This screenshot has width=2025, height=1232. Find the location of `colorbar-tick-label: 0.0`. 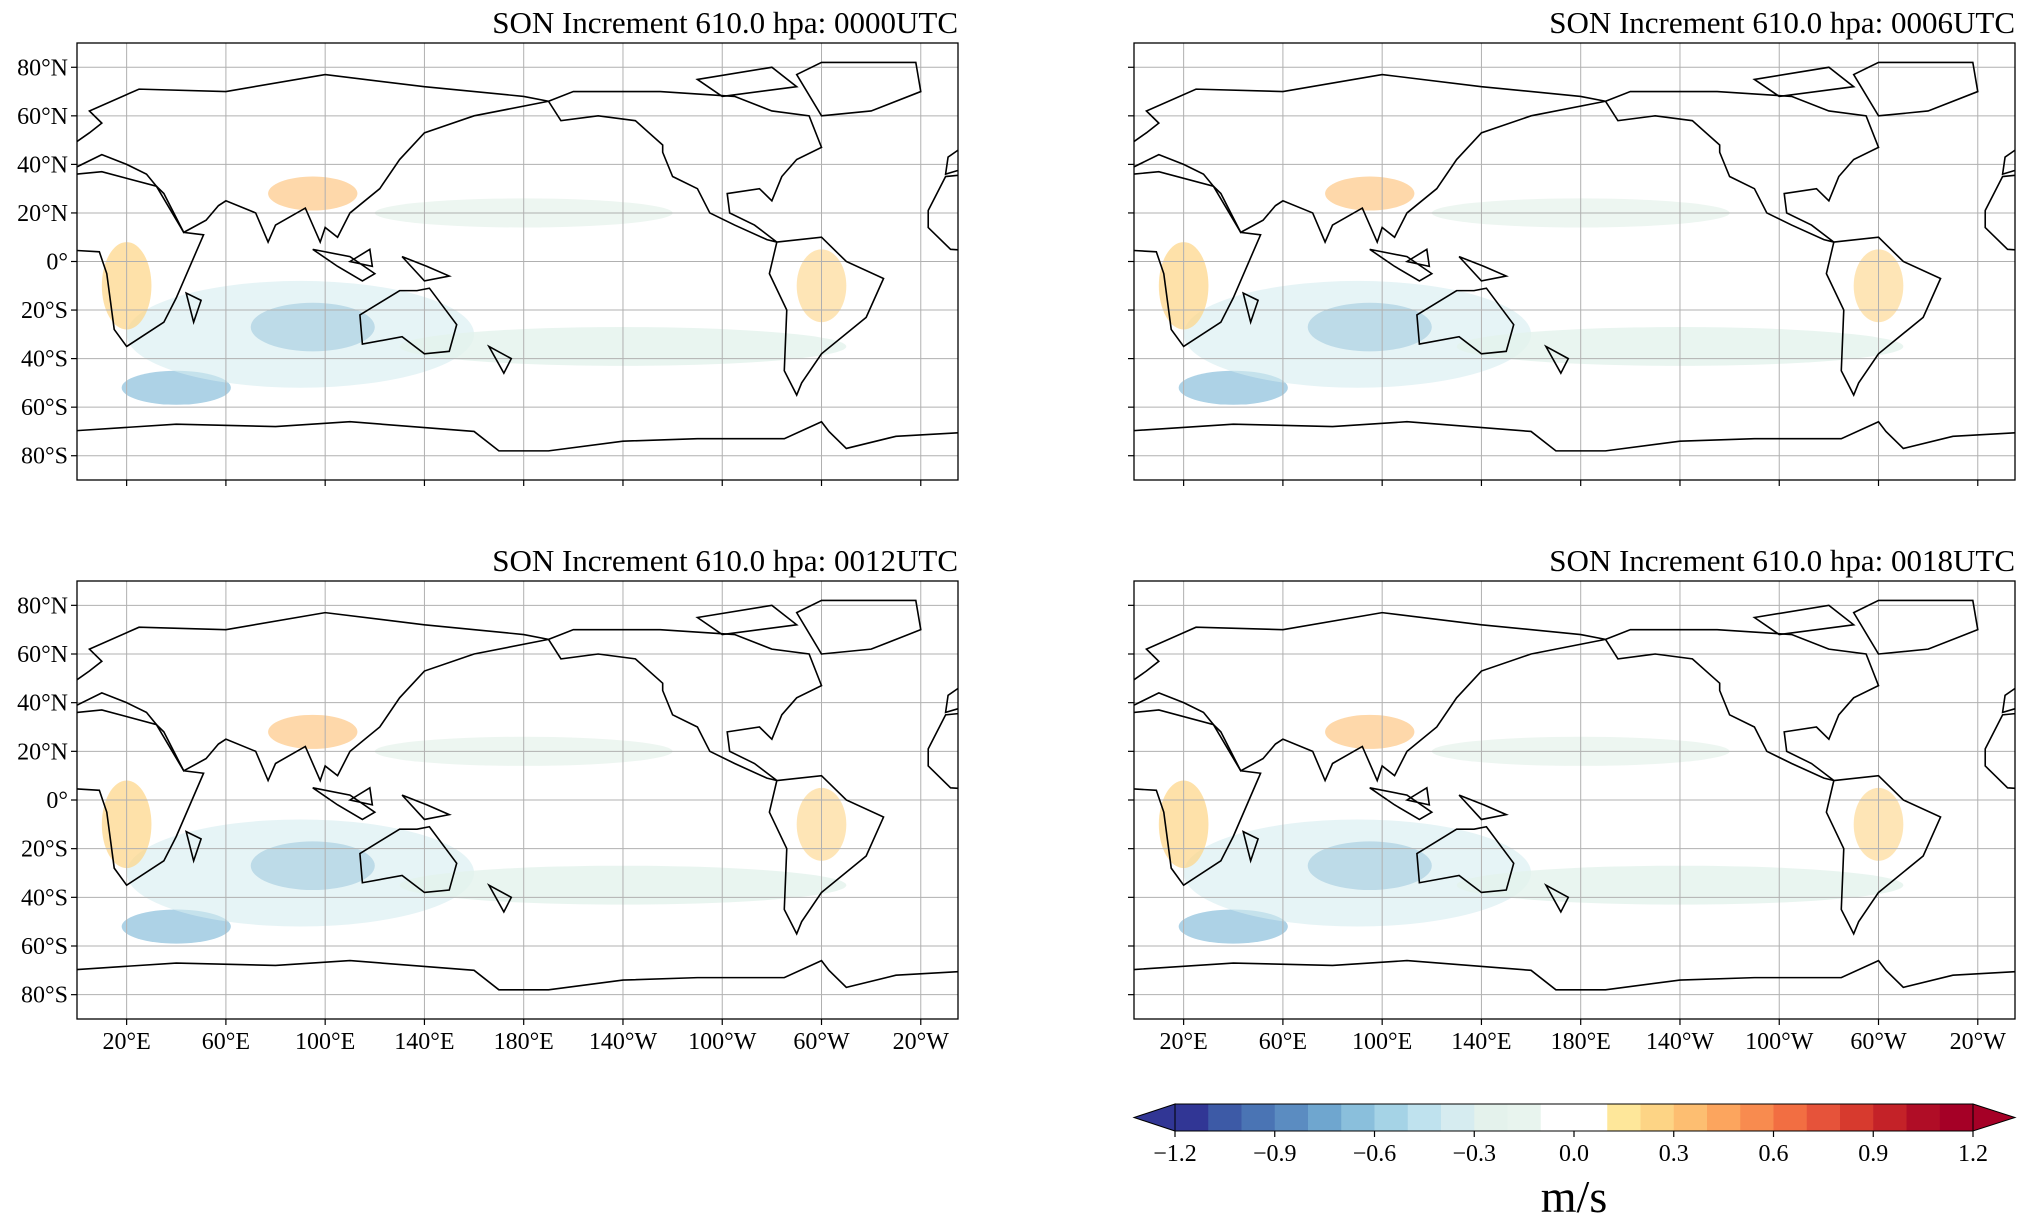

colorbar-tick-label: 0.0 is located at coordinates (1574, 1154).